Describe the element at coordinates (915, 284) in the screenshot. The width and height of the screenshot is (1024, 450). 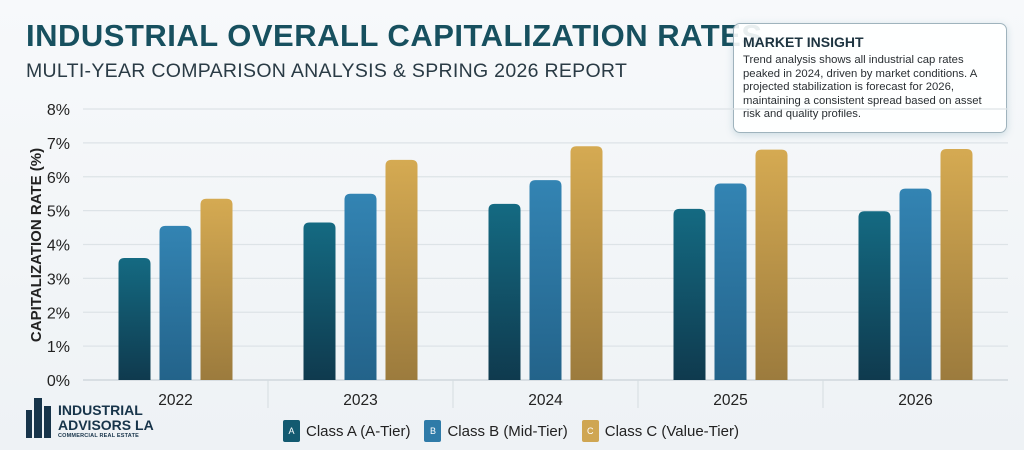
I see `bar-b-2026` at that location.